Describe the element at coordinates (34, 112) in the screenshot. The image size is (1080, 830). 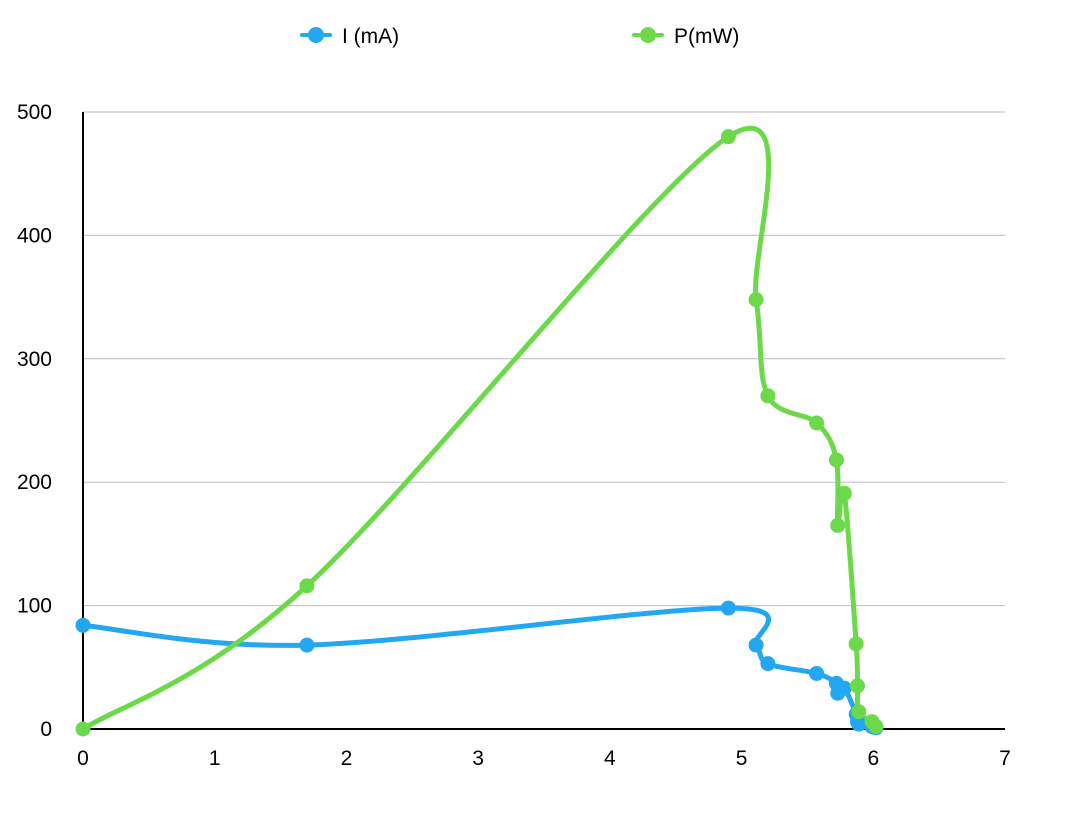
I see `y-tick-label: 500` at that location.